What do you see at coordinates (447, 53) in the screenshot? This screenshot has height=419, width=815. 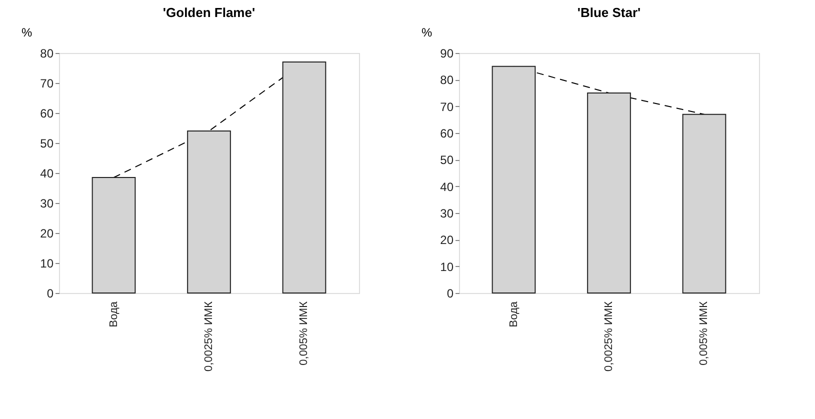 I see `y-tick-label: 90` at bounding box center [447, 53].